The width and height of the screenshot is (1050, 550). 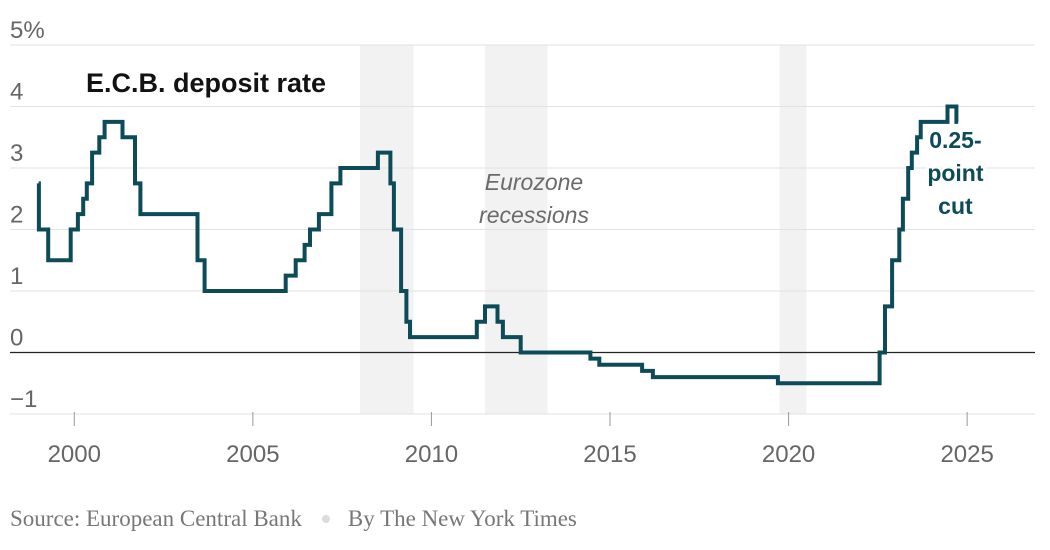 I want to click on recession-label: Eurozone recessions, so click(x=534, y=198).